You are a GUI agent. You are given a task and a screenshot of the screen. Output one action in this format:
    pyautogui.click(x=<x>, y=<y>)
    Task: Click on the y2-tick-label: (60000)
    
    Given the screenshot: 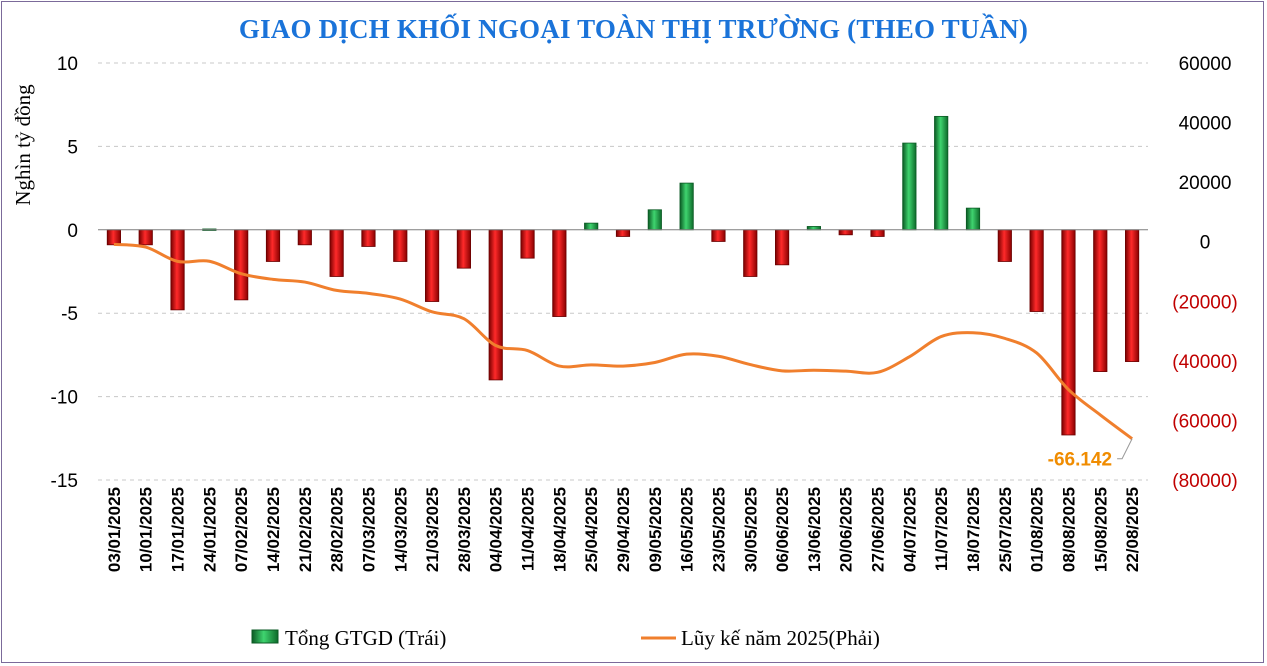 What is the action you would take?
    pyautogui.click(x=1205, y=421)
    